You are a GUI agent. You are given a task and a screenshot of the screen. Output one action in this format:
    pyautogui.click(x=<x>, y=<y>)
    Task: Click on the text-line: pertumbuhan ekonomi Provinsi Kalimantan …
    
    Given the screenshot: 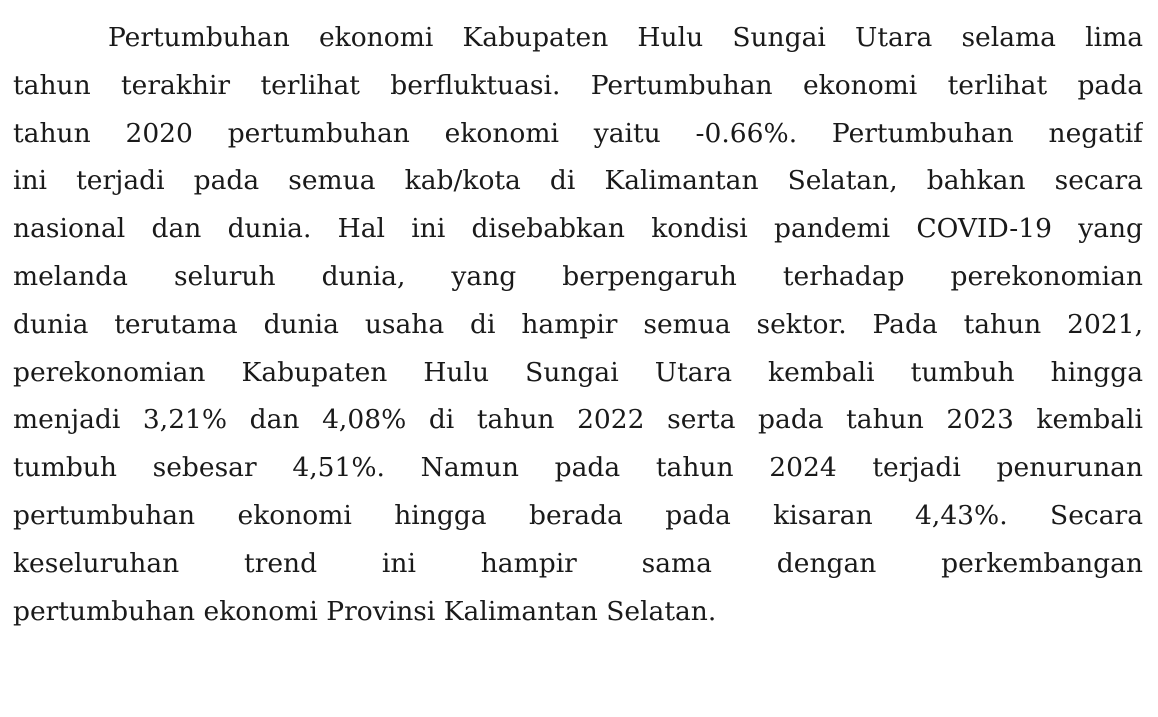 What is the action you would take?
    pyautogui.click(x=365, y=611)
    